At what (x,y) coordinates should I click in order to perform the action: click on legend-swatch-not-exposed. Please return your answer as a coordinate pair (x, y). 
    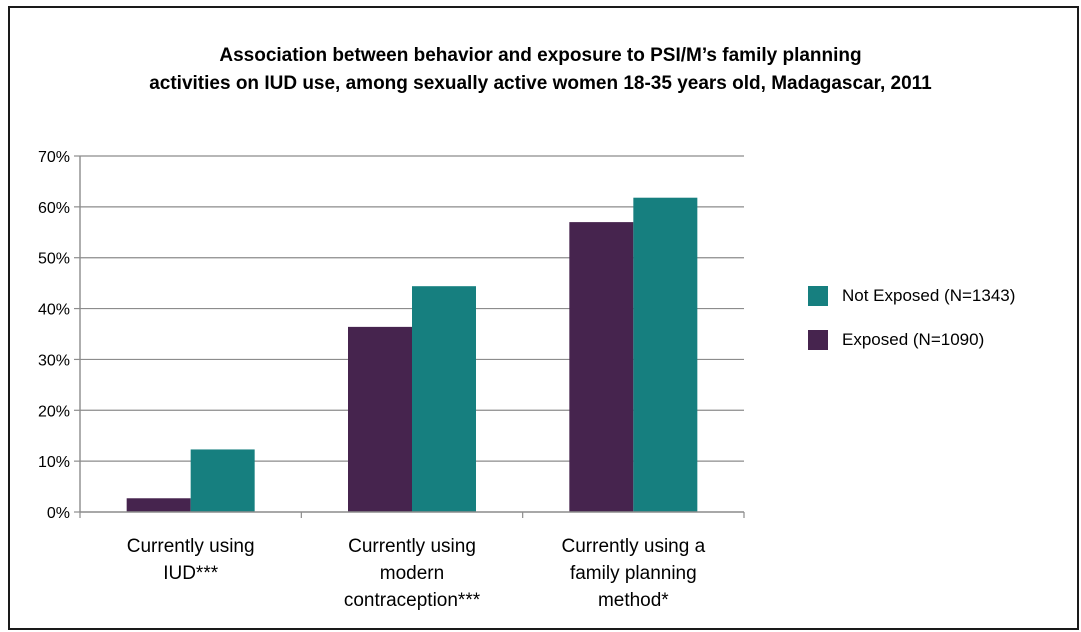
    Looking at the image, I should click on (818, 296).